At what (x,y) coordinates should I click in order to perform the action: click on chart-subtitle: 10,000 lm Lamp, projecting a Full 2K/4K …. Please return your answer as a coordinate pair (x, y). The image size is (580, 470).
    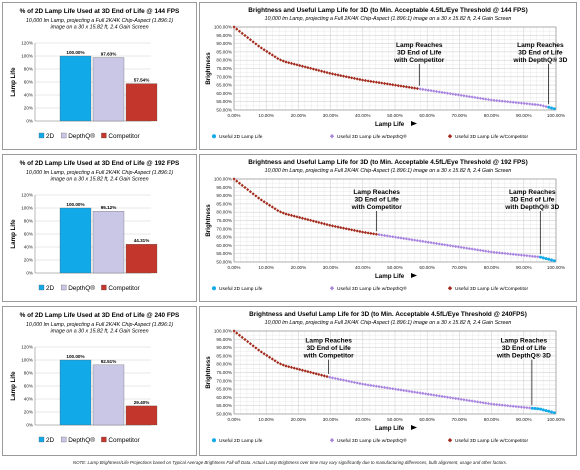
    Looking at the image, I should click on (388, 19).